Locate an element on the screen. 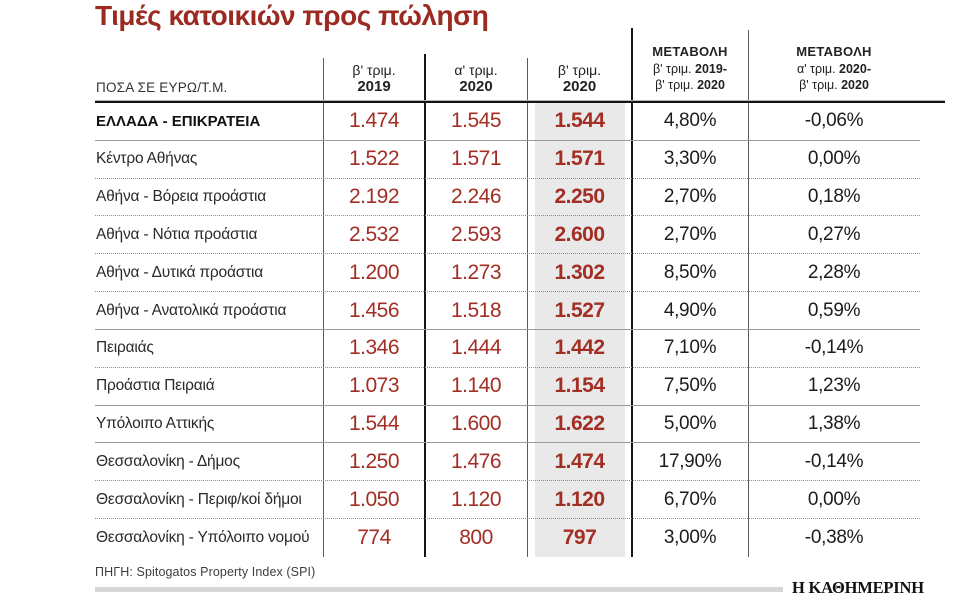  newspaper-brand: Η ΚΑΘΗΜΕΡΙΝΗ is located at coordinates (858, 587).